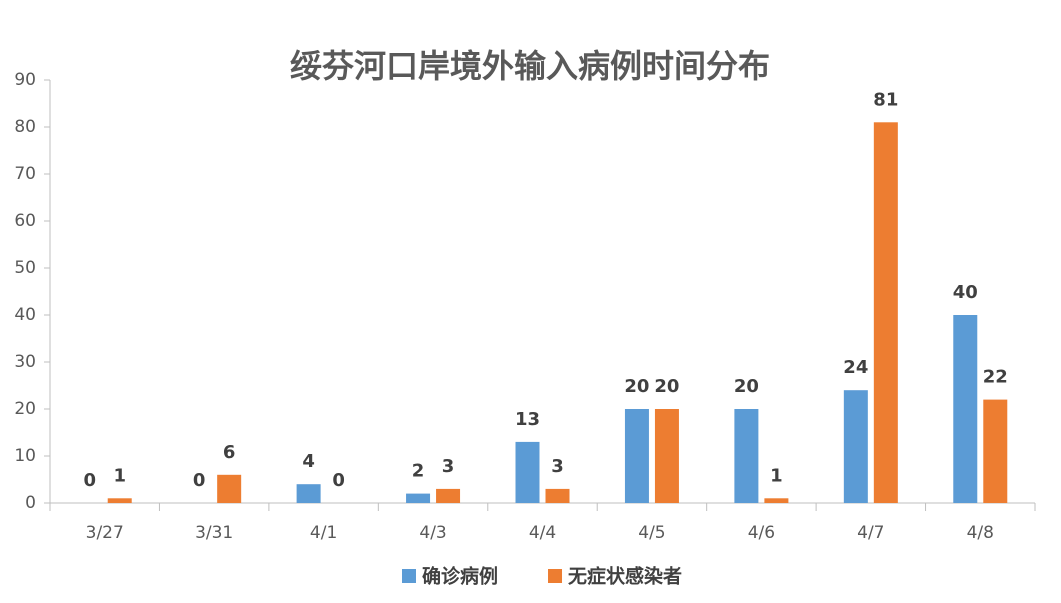 The height and width of the screenshot is (603, 1061). Describe the element at coordinates (25, 315) in the screenshot. I see `y-tick-label: 40` at that location.